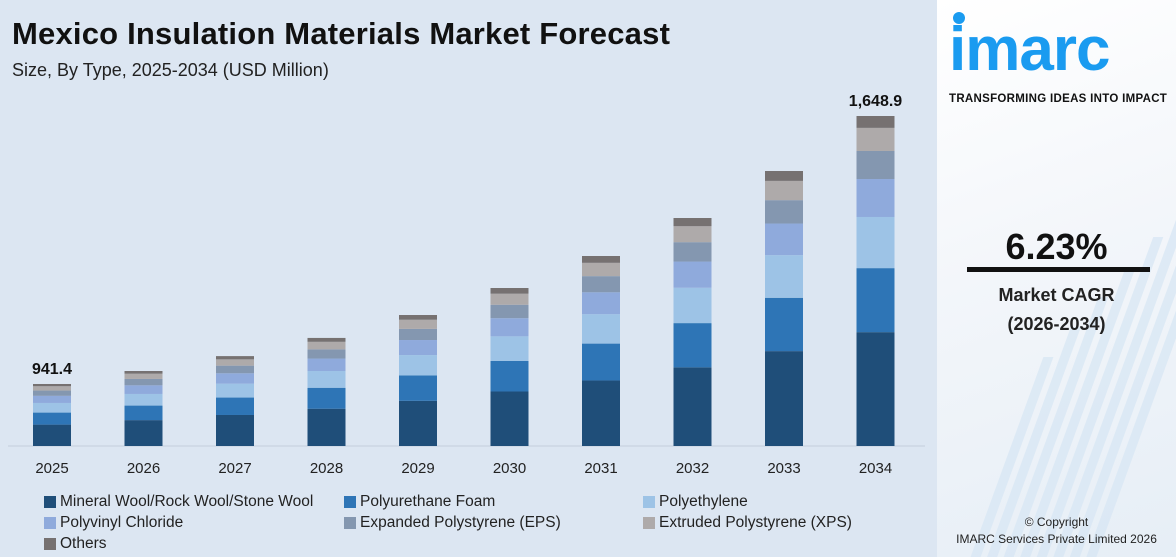  Describe the element at coordinates (692, 468) in the screenshot. I see `x-tick-label: 2032` at that location.